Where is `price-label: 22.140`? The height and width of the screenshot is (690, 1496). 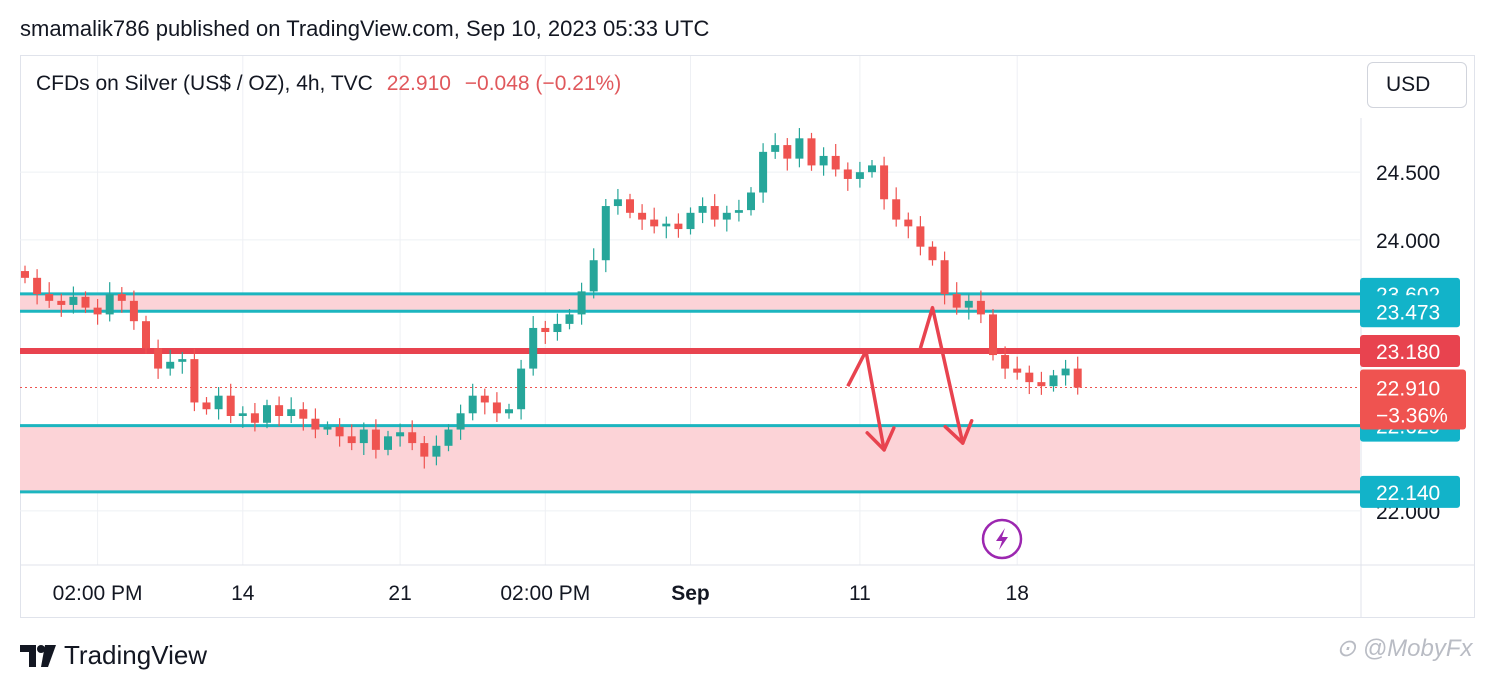
price-label: 22.140 is located at coordinates (1408, 493).